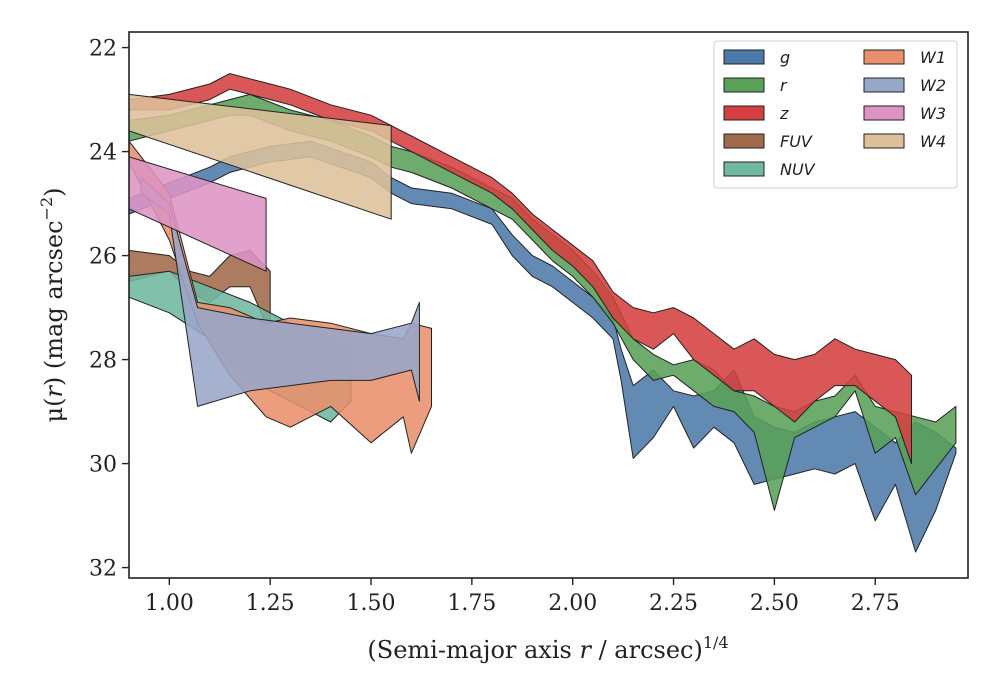 The height and width of the screenshot is (700, 1000). What do you see at coordinates (884, 113) in the screenshot?
I see `legend-swatch-w3` at bounding box center [884, 113].